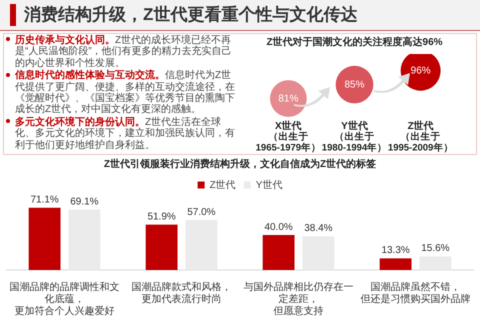 Image resolution: width=480 pixels, height=320 pixels. What do you see at coordinates (289, 143) in the screenshot?
I see `text: （出生于1965-1979年）` at bounding box center [289, 143].